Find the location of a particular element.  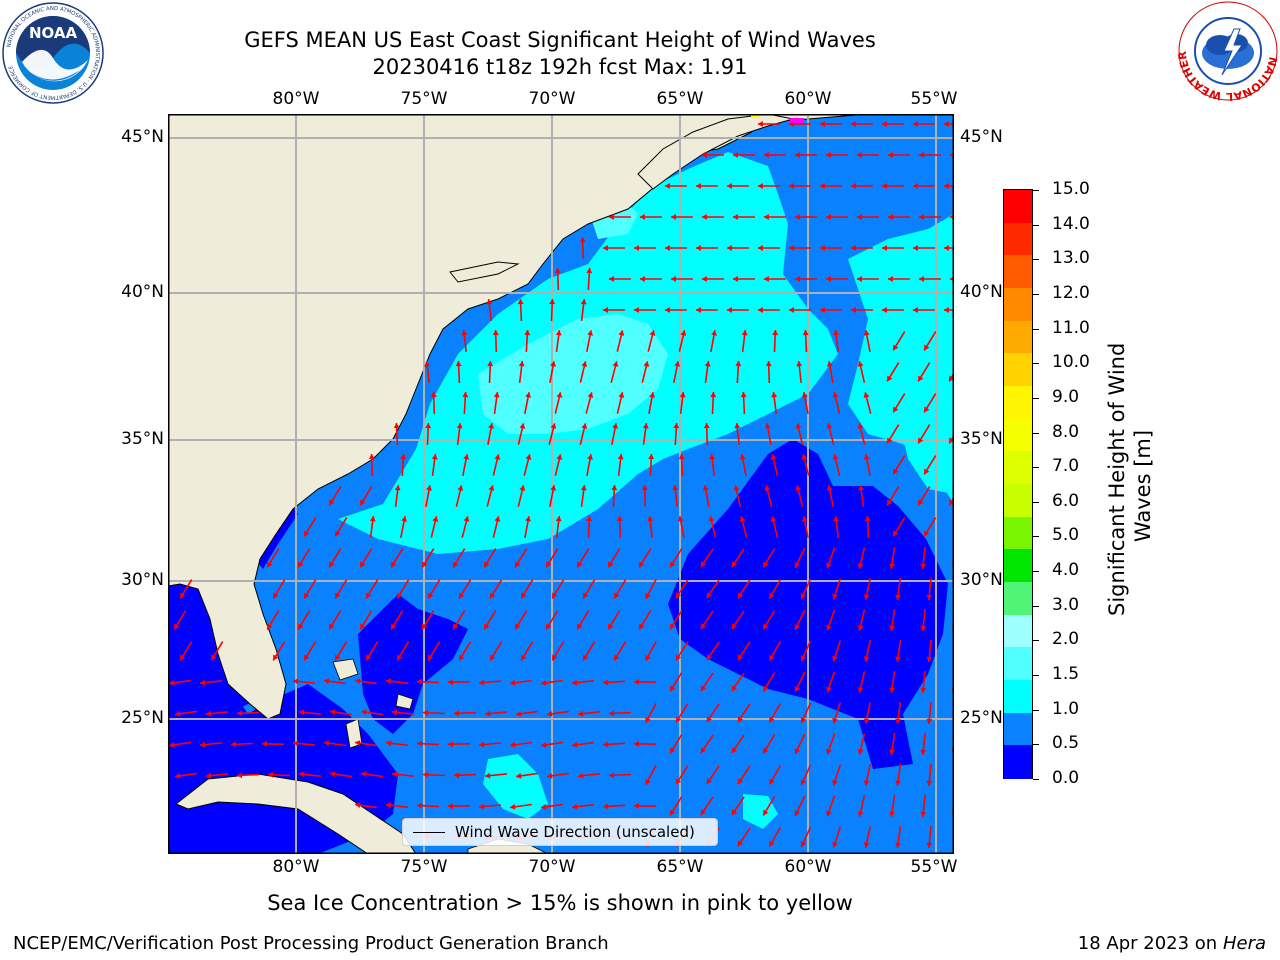

colorbar-tick-label: 15.0 is located at coordinates (1071, 189).